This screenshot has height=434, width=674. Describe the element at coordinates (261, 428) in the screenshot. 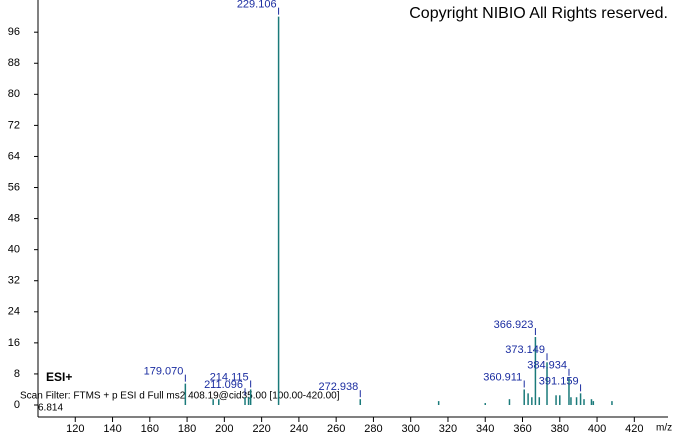

I see `x-tick-label: 220` at that location.